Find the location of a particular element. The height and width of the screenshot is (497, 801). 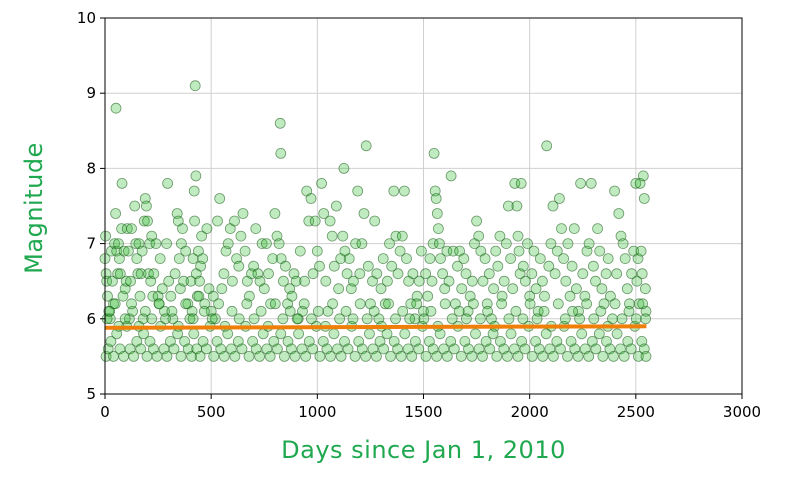

x-tick-label: 0 is located at coordinates (105, 412).